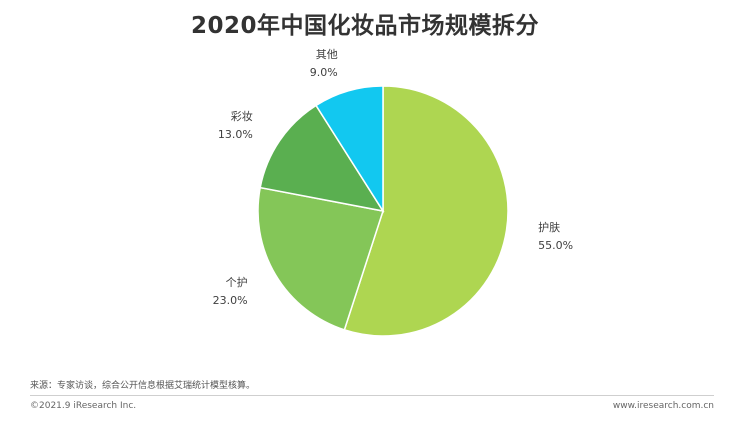 The height and width of the screenshot is (422, 730). I want to click on pie-label-value-2: 13.0%, so click(235, 134).